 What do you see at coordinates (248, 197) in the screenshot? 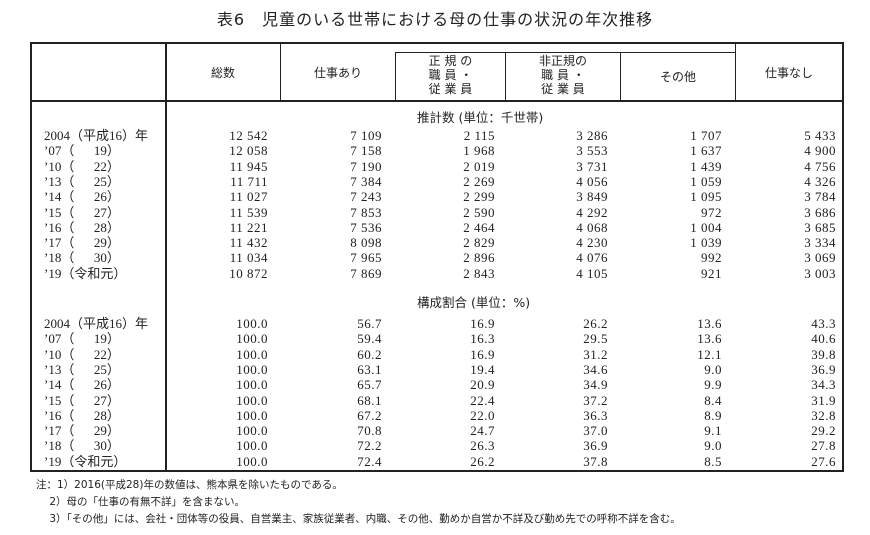
I see `table-cell: 11 027` at bounding box center [248, 197].